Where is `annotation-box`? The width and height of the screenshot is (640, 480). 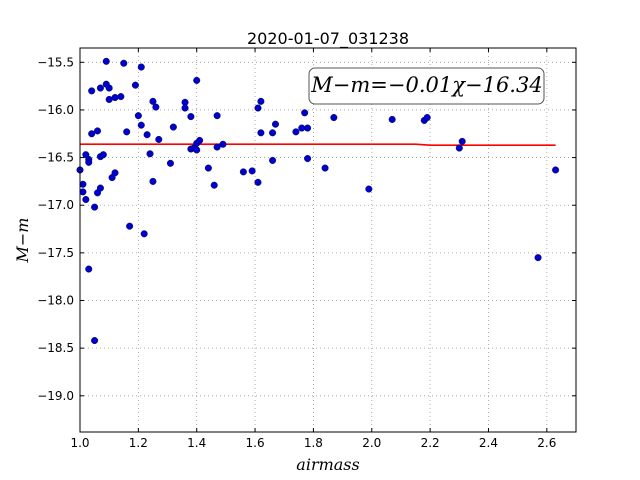
annotation-box is located at coordinates (426, 86).